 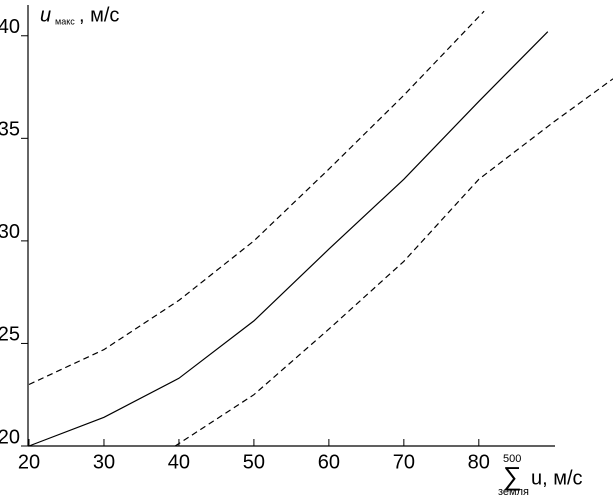 I want to click on x-label-text: u, м/с, so click(x=557, y=478).